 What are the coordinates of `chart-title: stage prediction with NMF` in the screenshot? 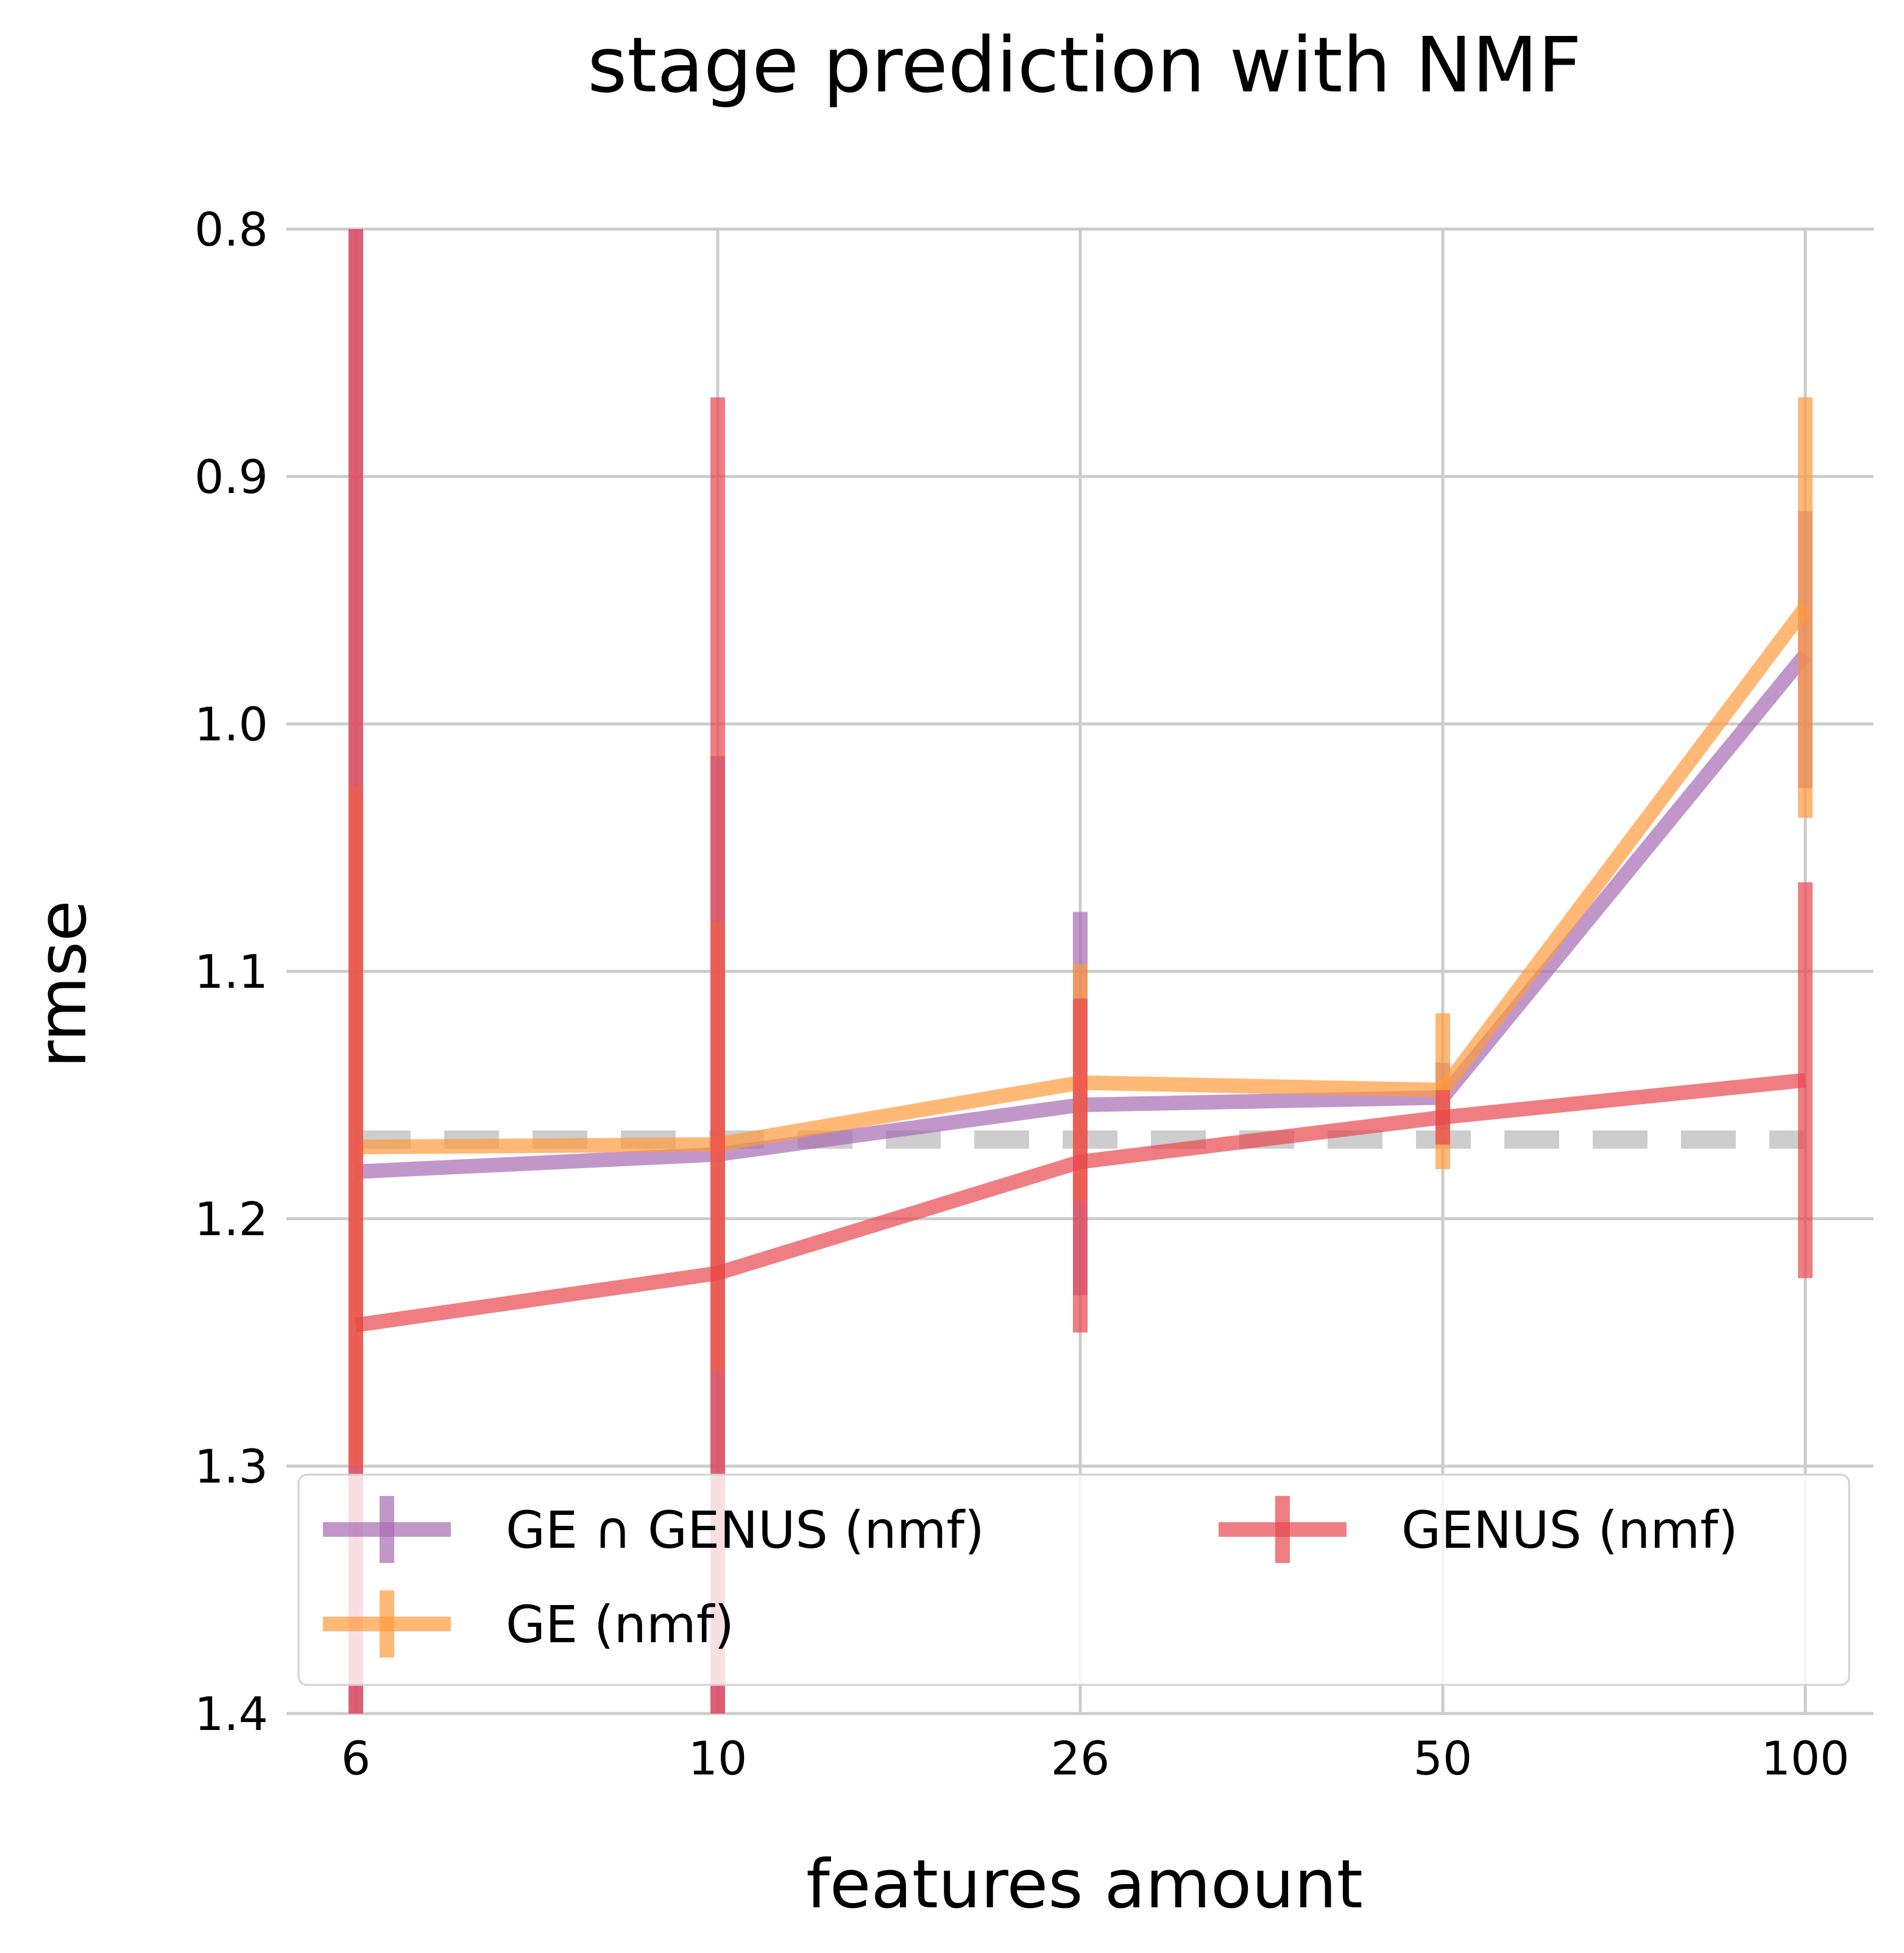 It's located at (1084, 65).